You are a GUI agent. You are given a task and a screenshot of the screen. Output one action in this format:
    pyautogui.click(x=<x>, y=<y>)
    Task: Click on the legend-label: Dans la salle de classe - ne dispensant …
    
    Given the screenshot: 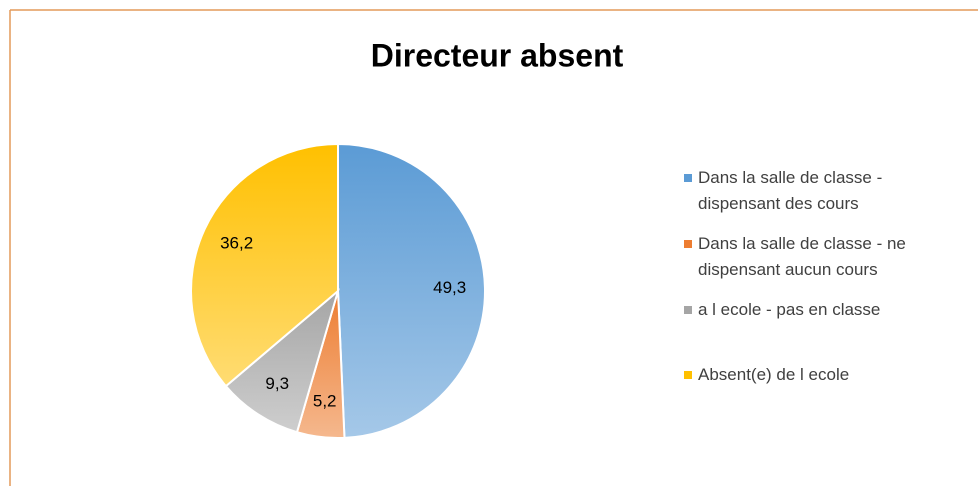 What is the action you would take?
    pyautogui.click(x=802, y=256)
    